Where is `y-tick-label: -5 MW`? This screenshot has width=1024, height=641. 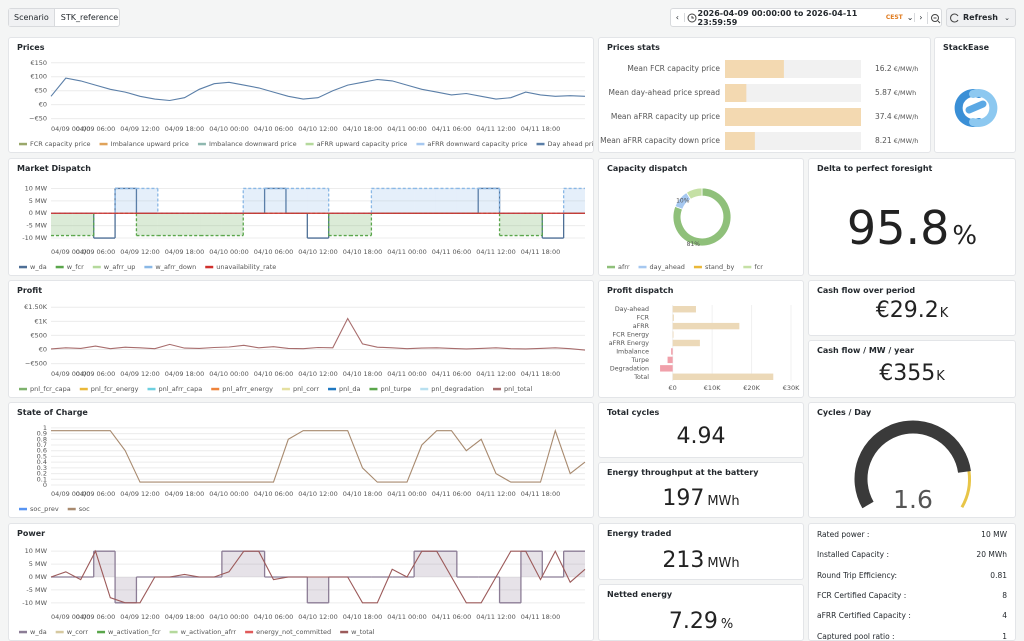 y-tick-label: -5 MW is located at coordinates (36, 590).